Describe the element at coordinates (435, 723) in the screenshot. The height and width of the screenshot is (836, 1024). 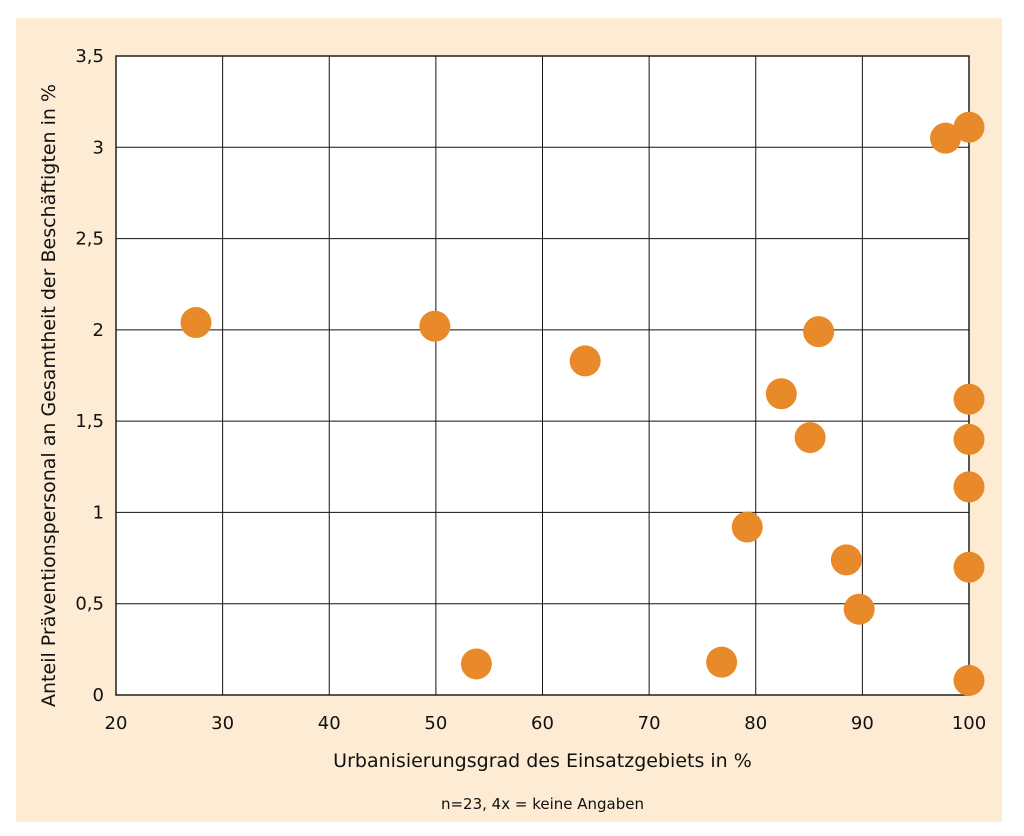
I see `x-tick-label: 50` at that location.